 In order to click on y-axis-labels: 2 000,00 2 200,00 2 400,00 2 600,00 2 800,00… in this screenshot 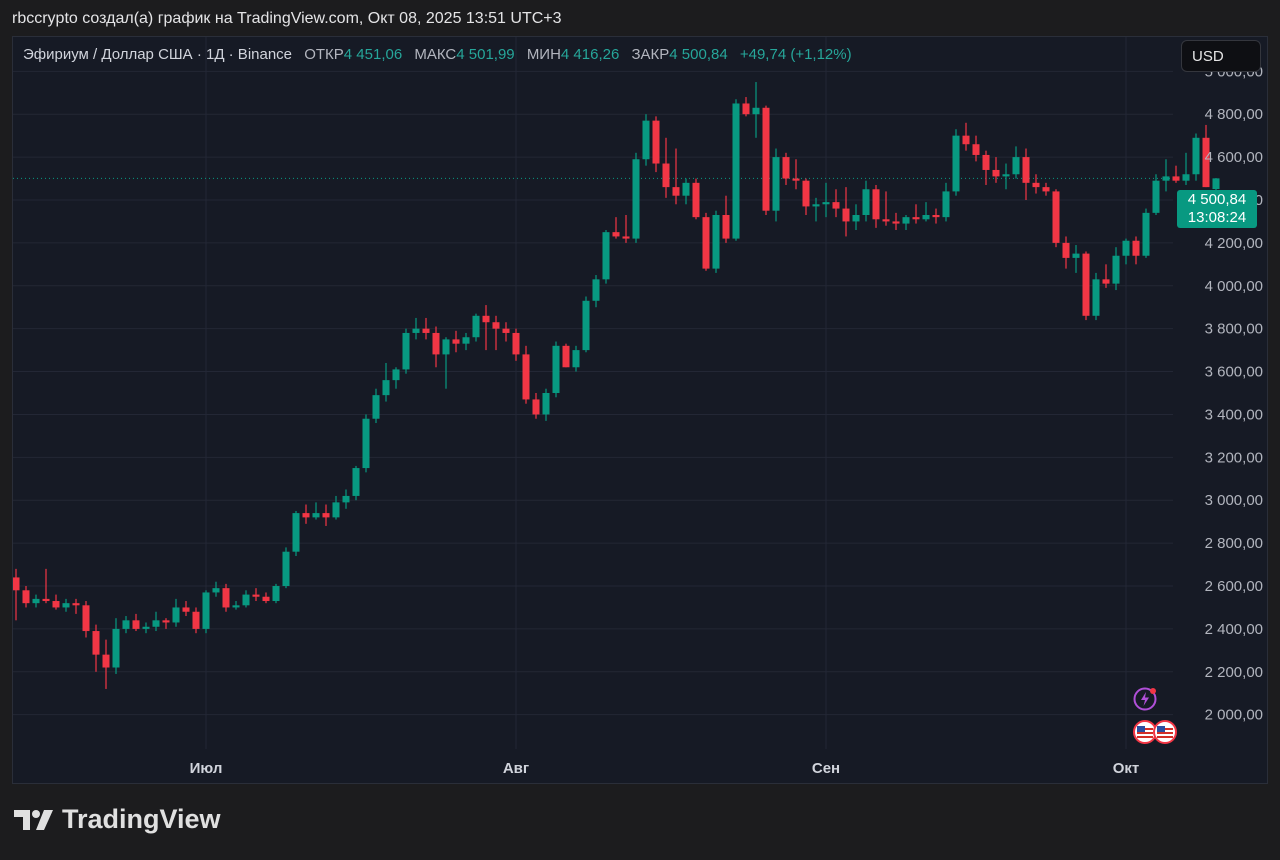, I will do `click(1234, 393)`.